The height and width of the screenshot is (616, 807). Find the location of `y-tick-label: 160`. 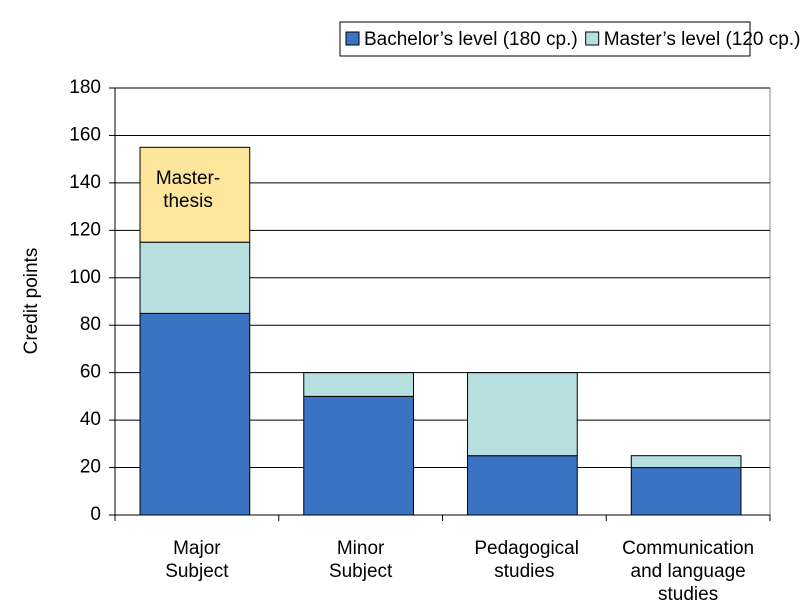

y-tick-label: 160 is located at coordinates (85, 134).